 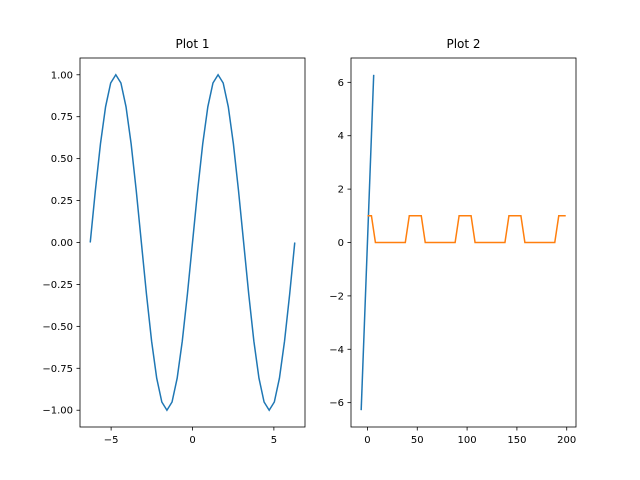 I want to click on x-tick-label: 50, so click(x=417, y=440).